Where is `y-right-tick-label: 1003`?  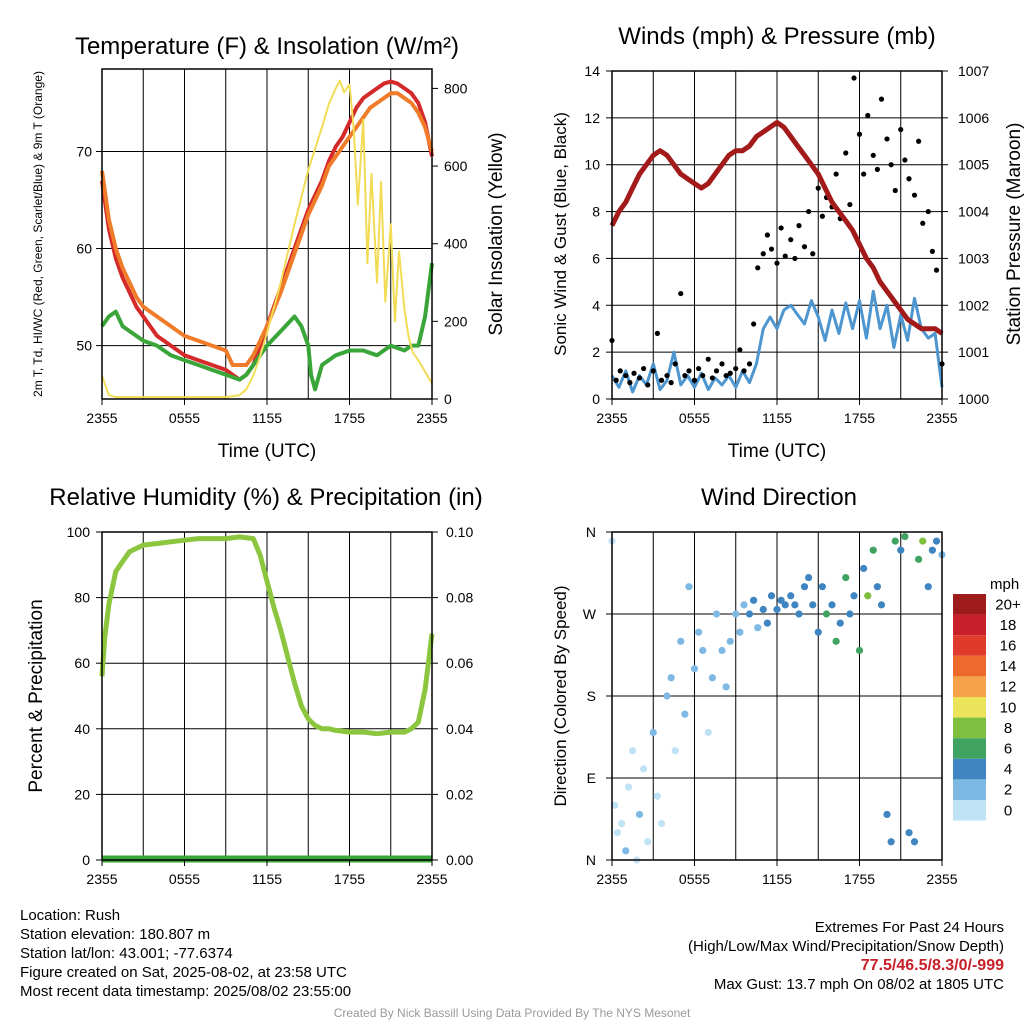 y-right-tick-label: 1003 is located at coordinates (973, 258).